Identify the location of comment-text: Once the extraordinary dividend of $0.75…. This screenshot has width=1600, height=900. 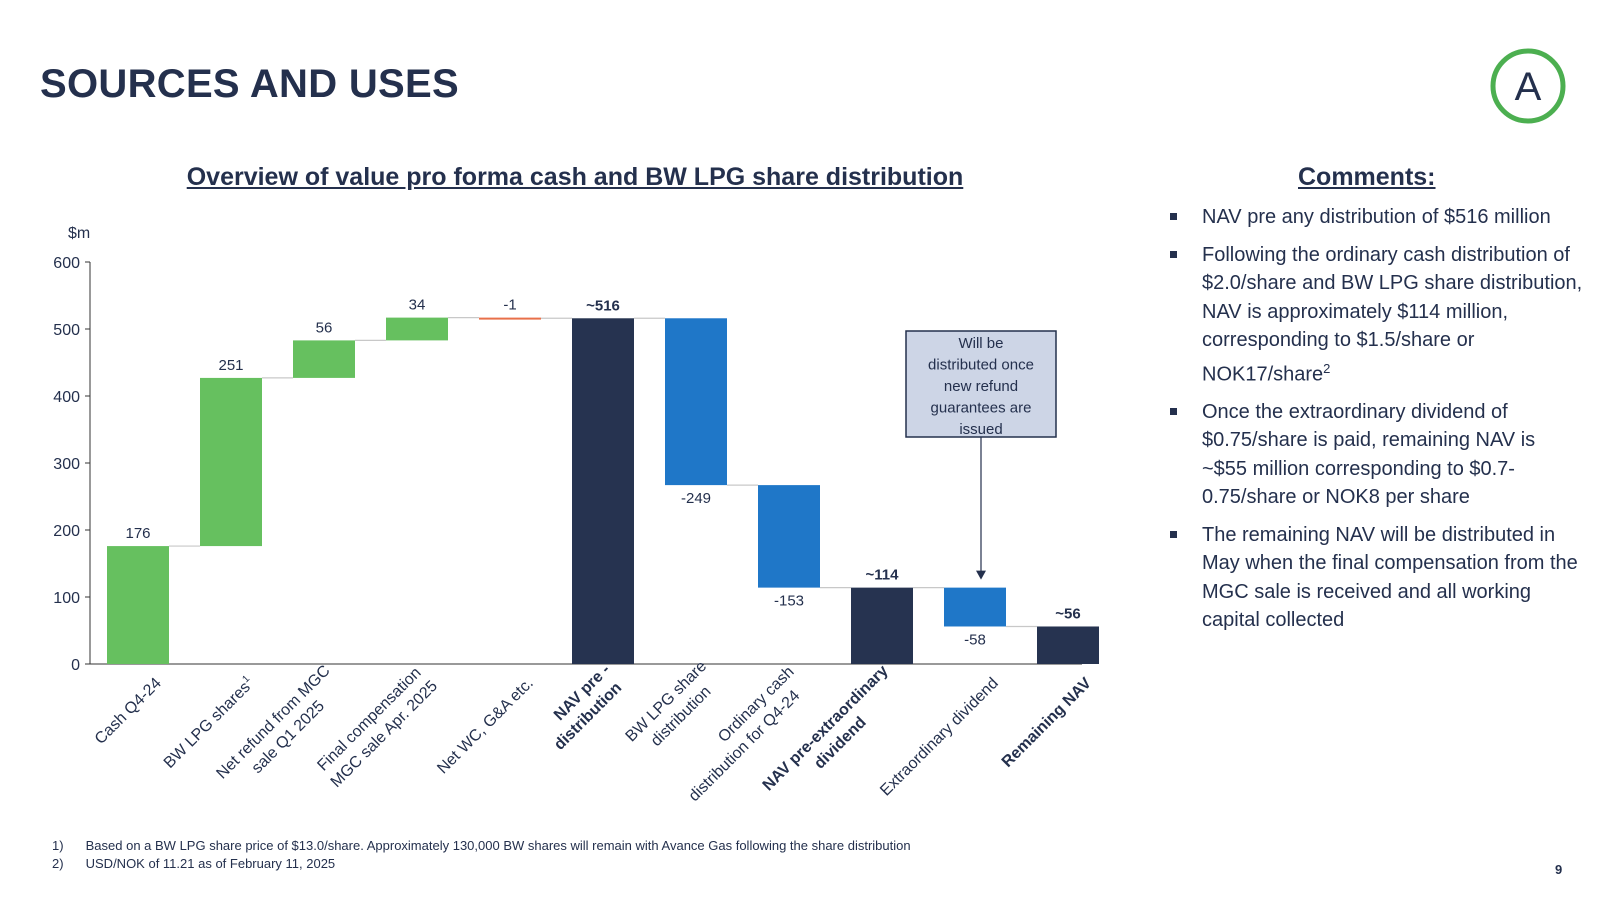
(1369, 454).